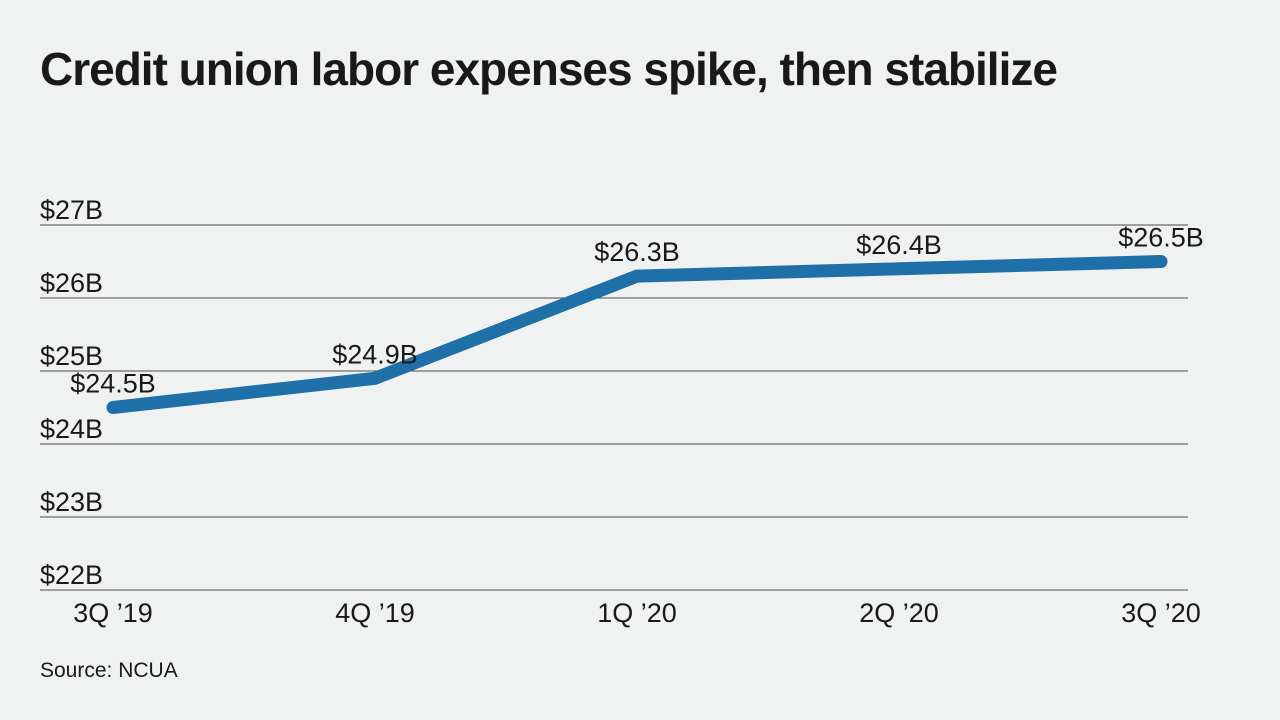 This screenshot has height=720, width=1280. Describe the element at coordinates (71, 502) in the screenshot. I see `y-axis-tick-label: $23B` at that location.